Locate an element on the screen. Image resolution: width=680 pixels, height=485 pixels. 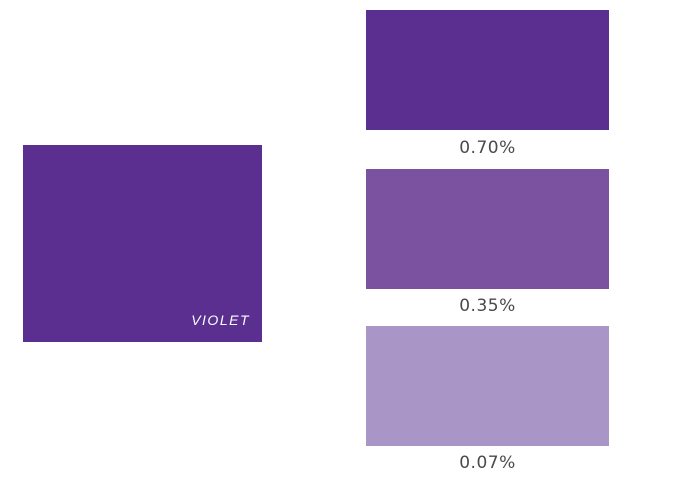
main-color-label: VIOLET is located at coordinates (220, 320).